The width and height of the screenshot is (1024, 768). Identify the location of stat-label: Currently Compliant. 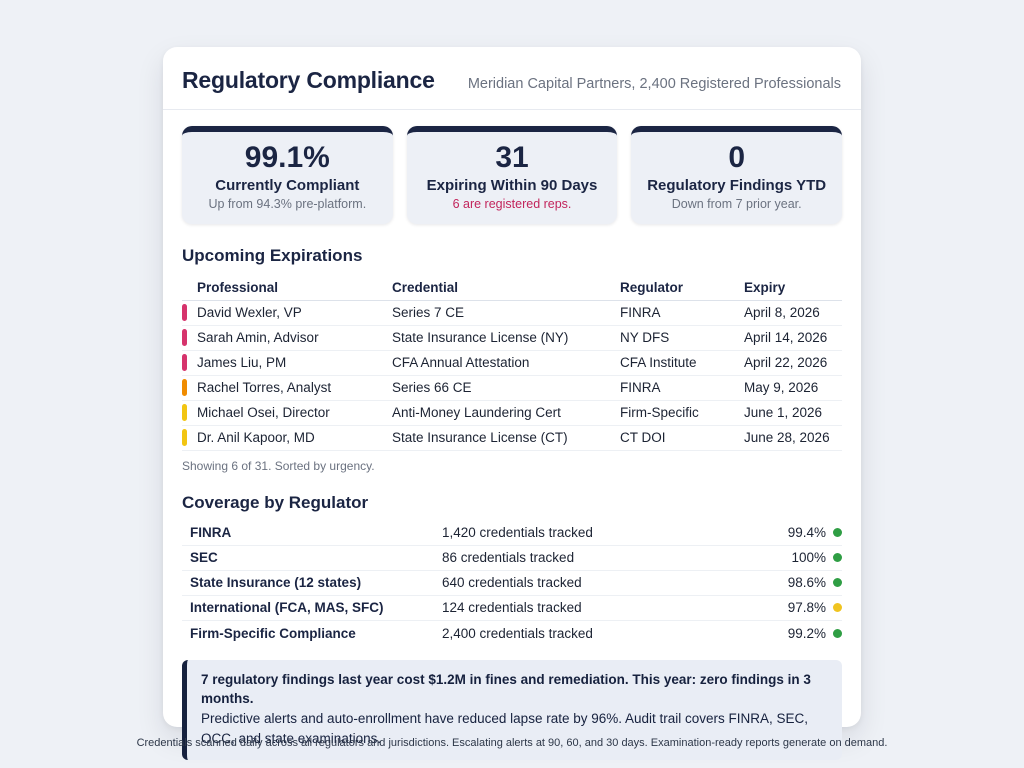
(287, 185).